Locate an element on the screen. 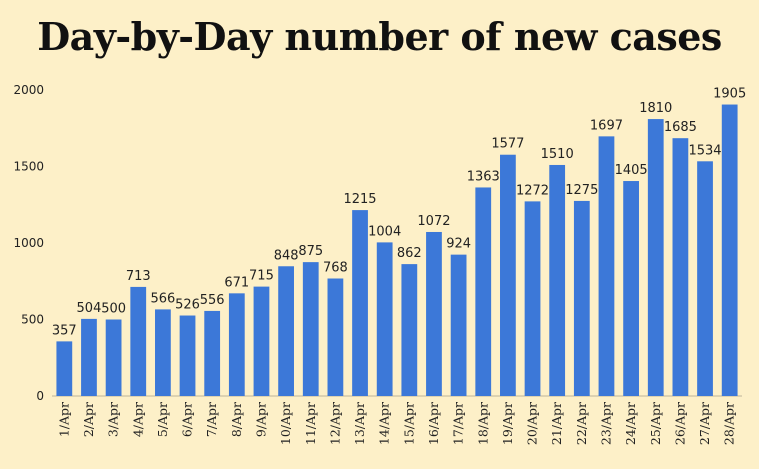  data-label: 1697 is located at coordinates (606, 125).